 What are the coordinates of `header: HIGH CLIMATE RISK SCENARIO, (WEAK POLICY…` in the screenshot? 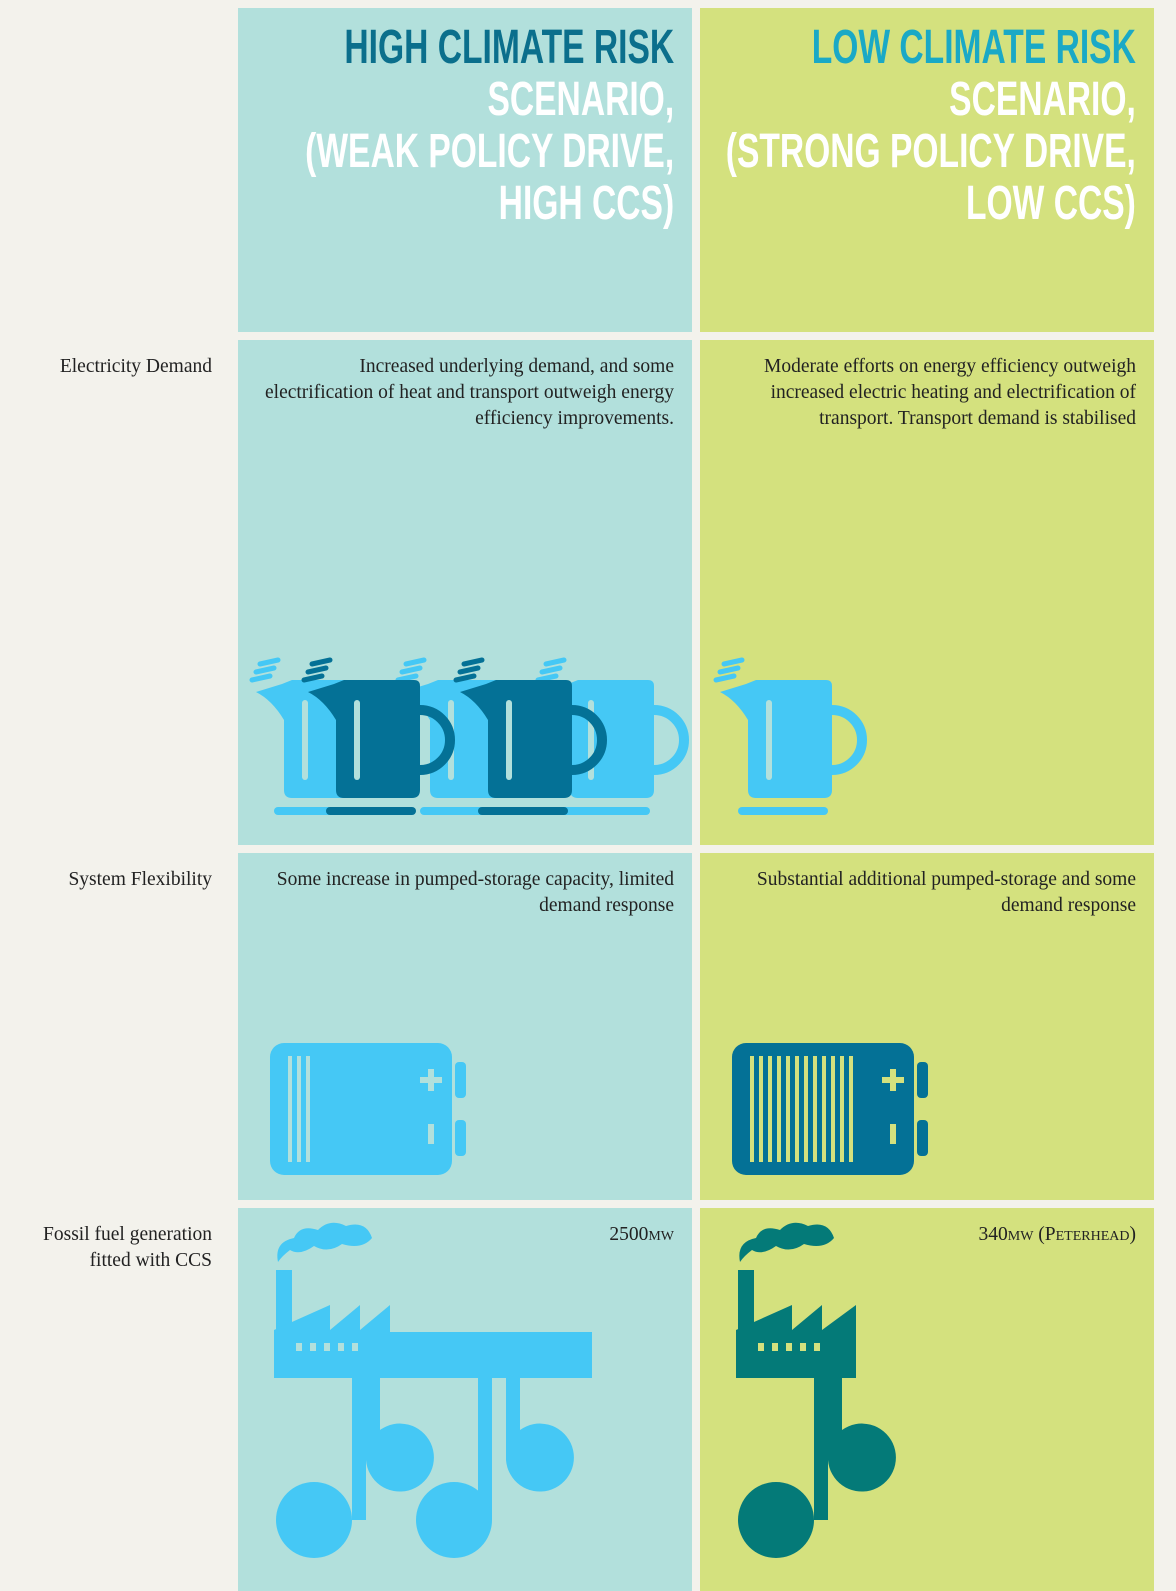 It's located at (489, 126).